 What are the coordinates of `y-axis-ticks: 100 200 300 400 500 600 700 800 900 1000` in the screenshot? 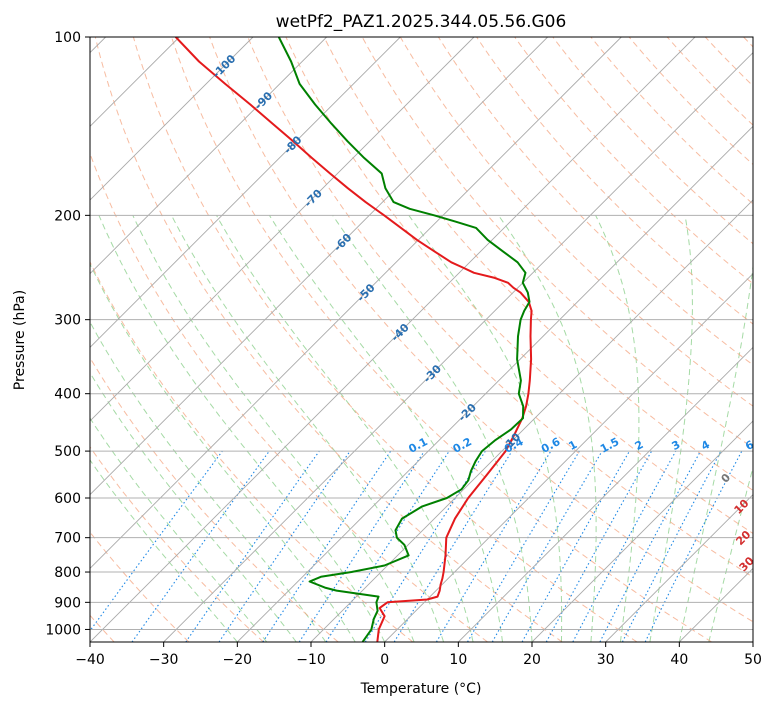 It's located at (67, 334).